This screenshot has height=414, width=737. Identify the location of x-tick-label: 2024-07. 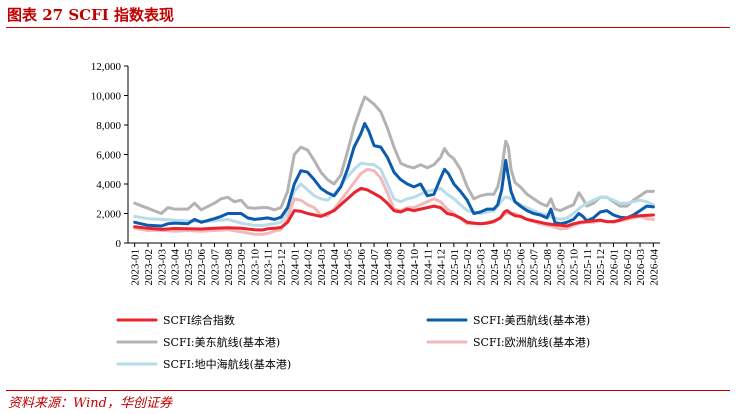
(375, 267).